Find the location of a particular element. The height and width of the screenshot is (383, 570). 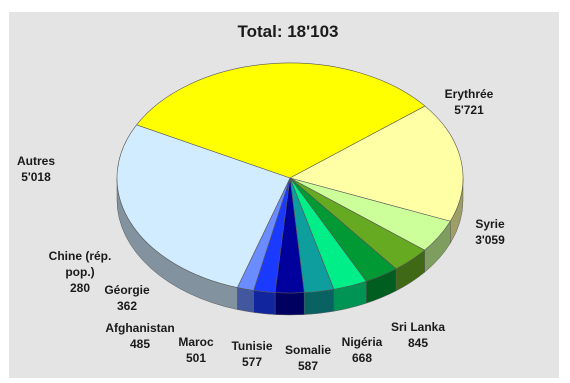

chart-title: Total: 18'103 is located at coordinates (287, 31).